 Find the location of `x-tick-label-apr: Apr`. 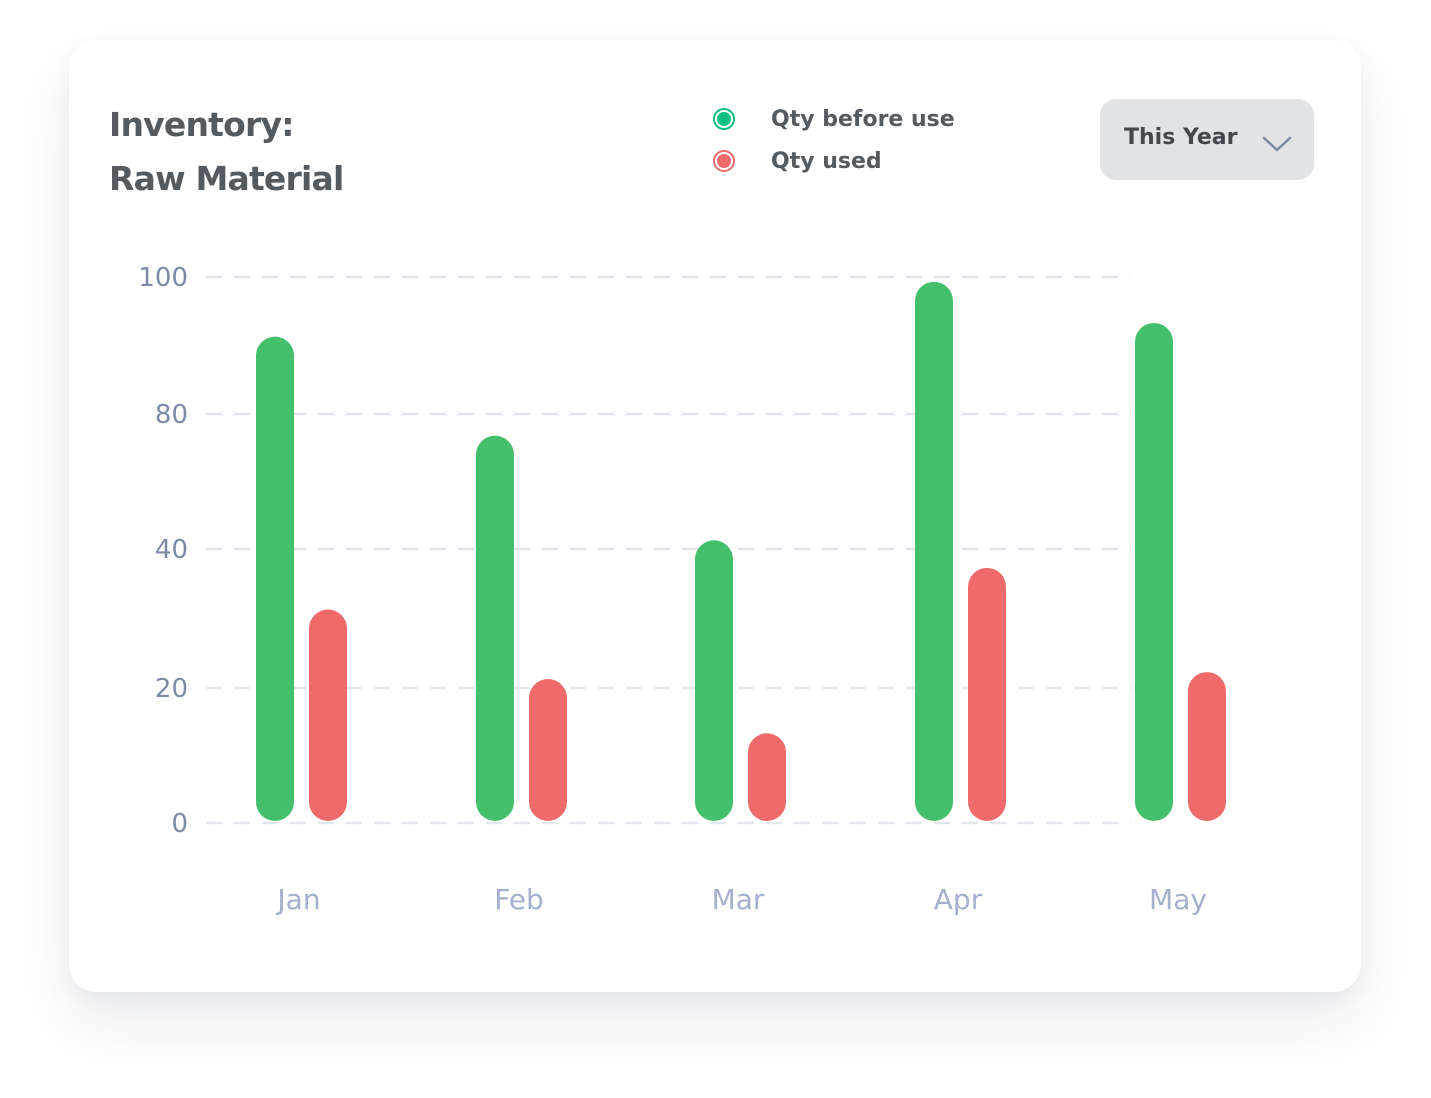

x-tick-label-apr: Apr is located at coordinates (958, 899).